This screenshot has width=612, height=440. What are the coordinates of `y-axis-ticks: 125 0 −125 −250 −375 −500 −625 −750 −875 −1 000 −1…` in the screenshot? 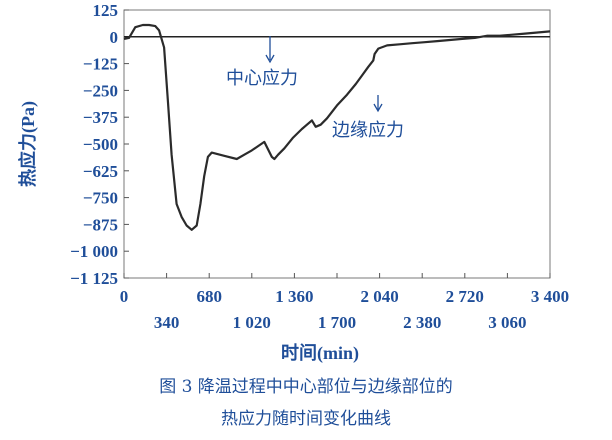 It's located at (99, 144).